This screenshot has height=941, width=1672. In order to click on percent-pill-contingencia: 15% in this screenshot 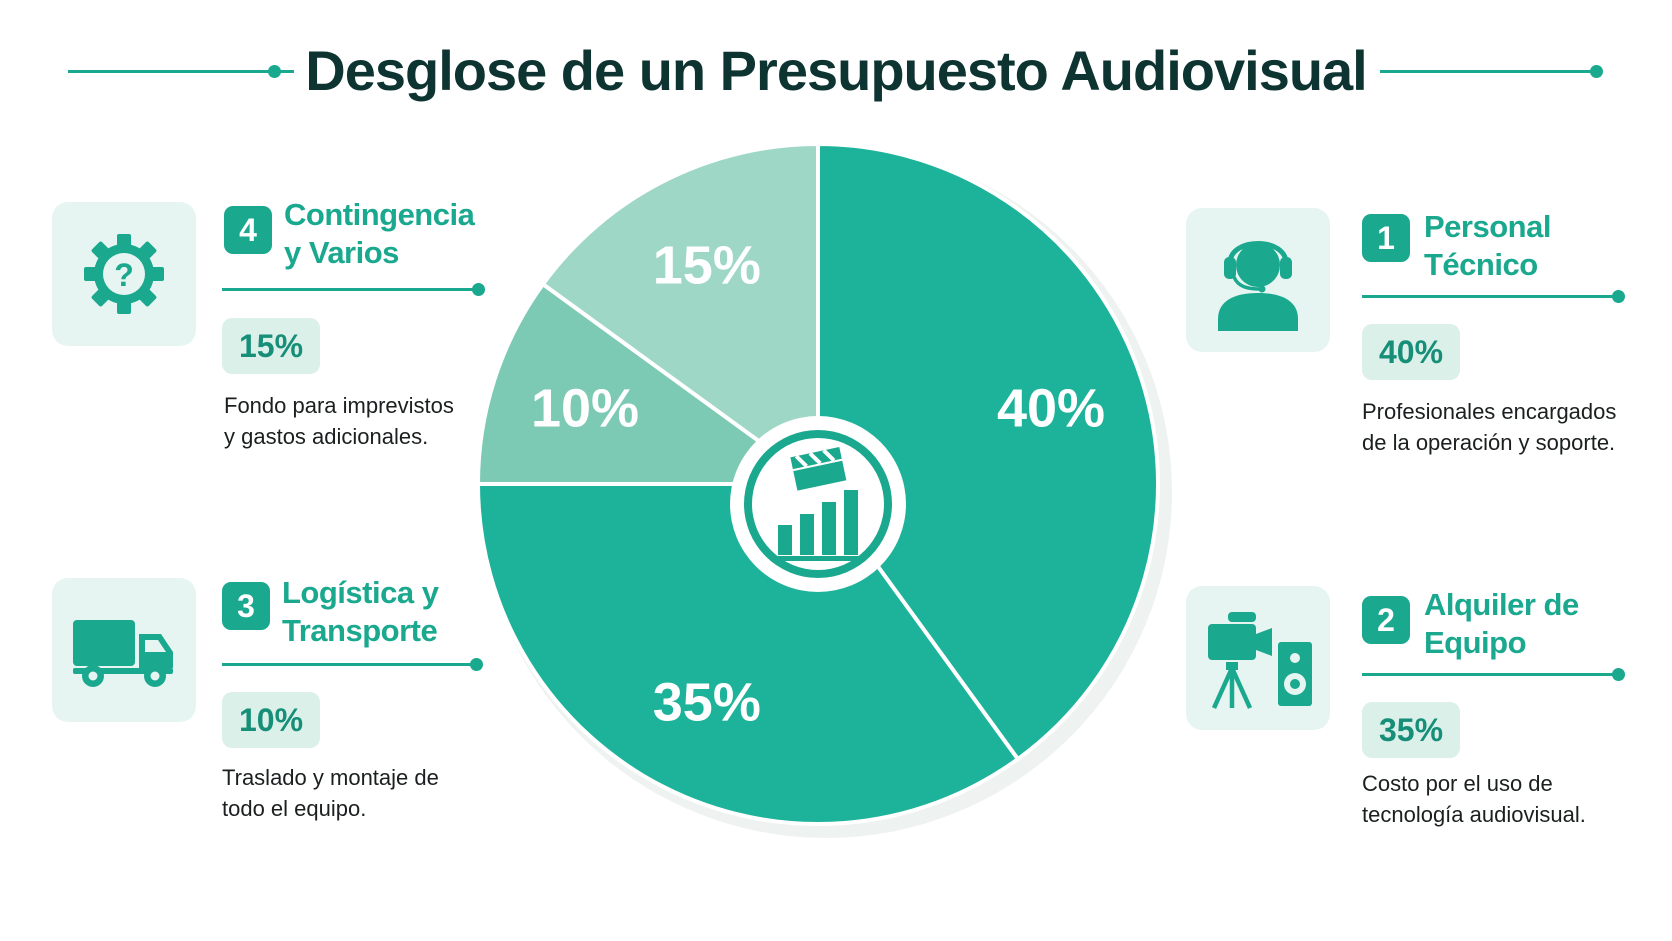, I will do `click(271, 346)`.